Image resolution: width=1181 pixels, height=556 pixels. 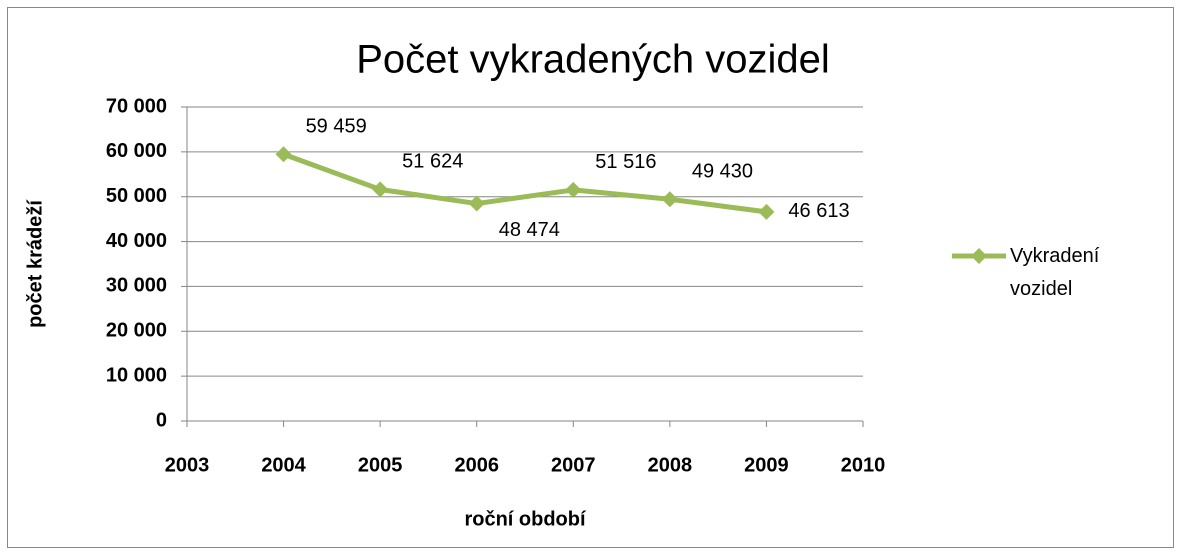 I want to click on series-line, so click(x=524, y=183).